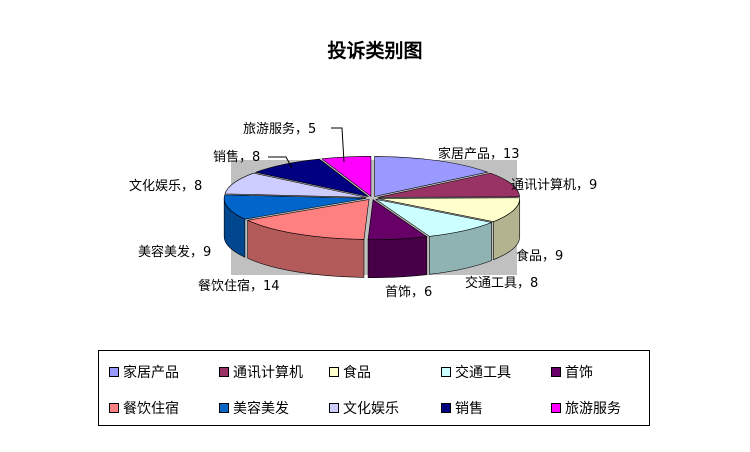 The image size is (750, 452). What do you see at coordinates (371, 409) in the screenshot?
I see `legend-label: 文化娱乐` at bounding box center [371, 409].